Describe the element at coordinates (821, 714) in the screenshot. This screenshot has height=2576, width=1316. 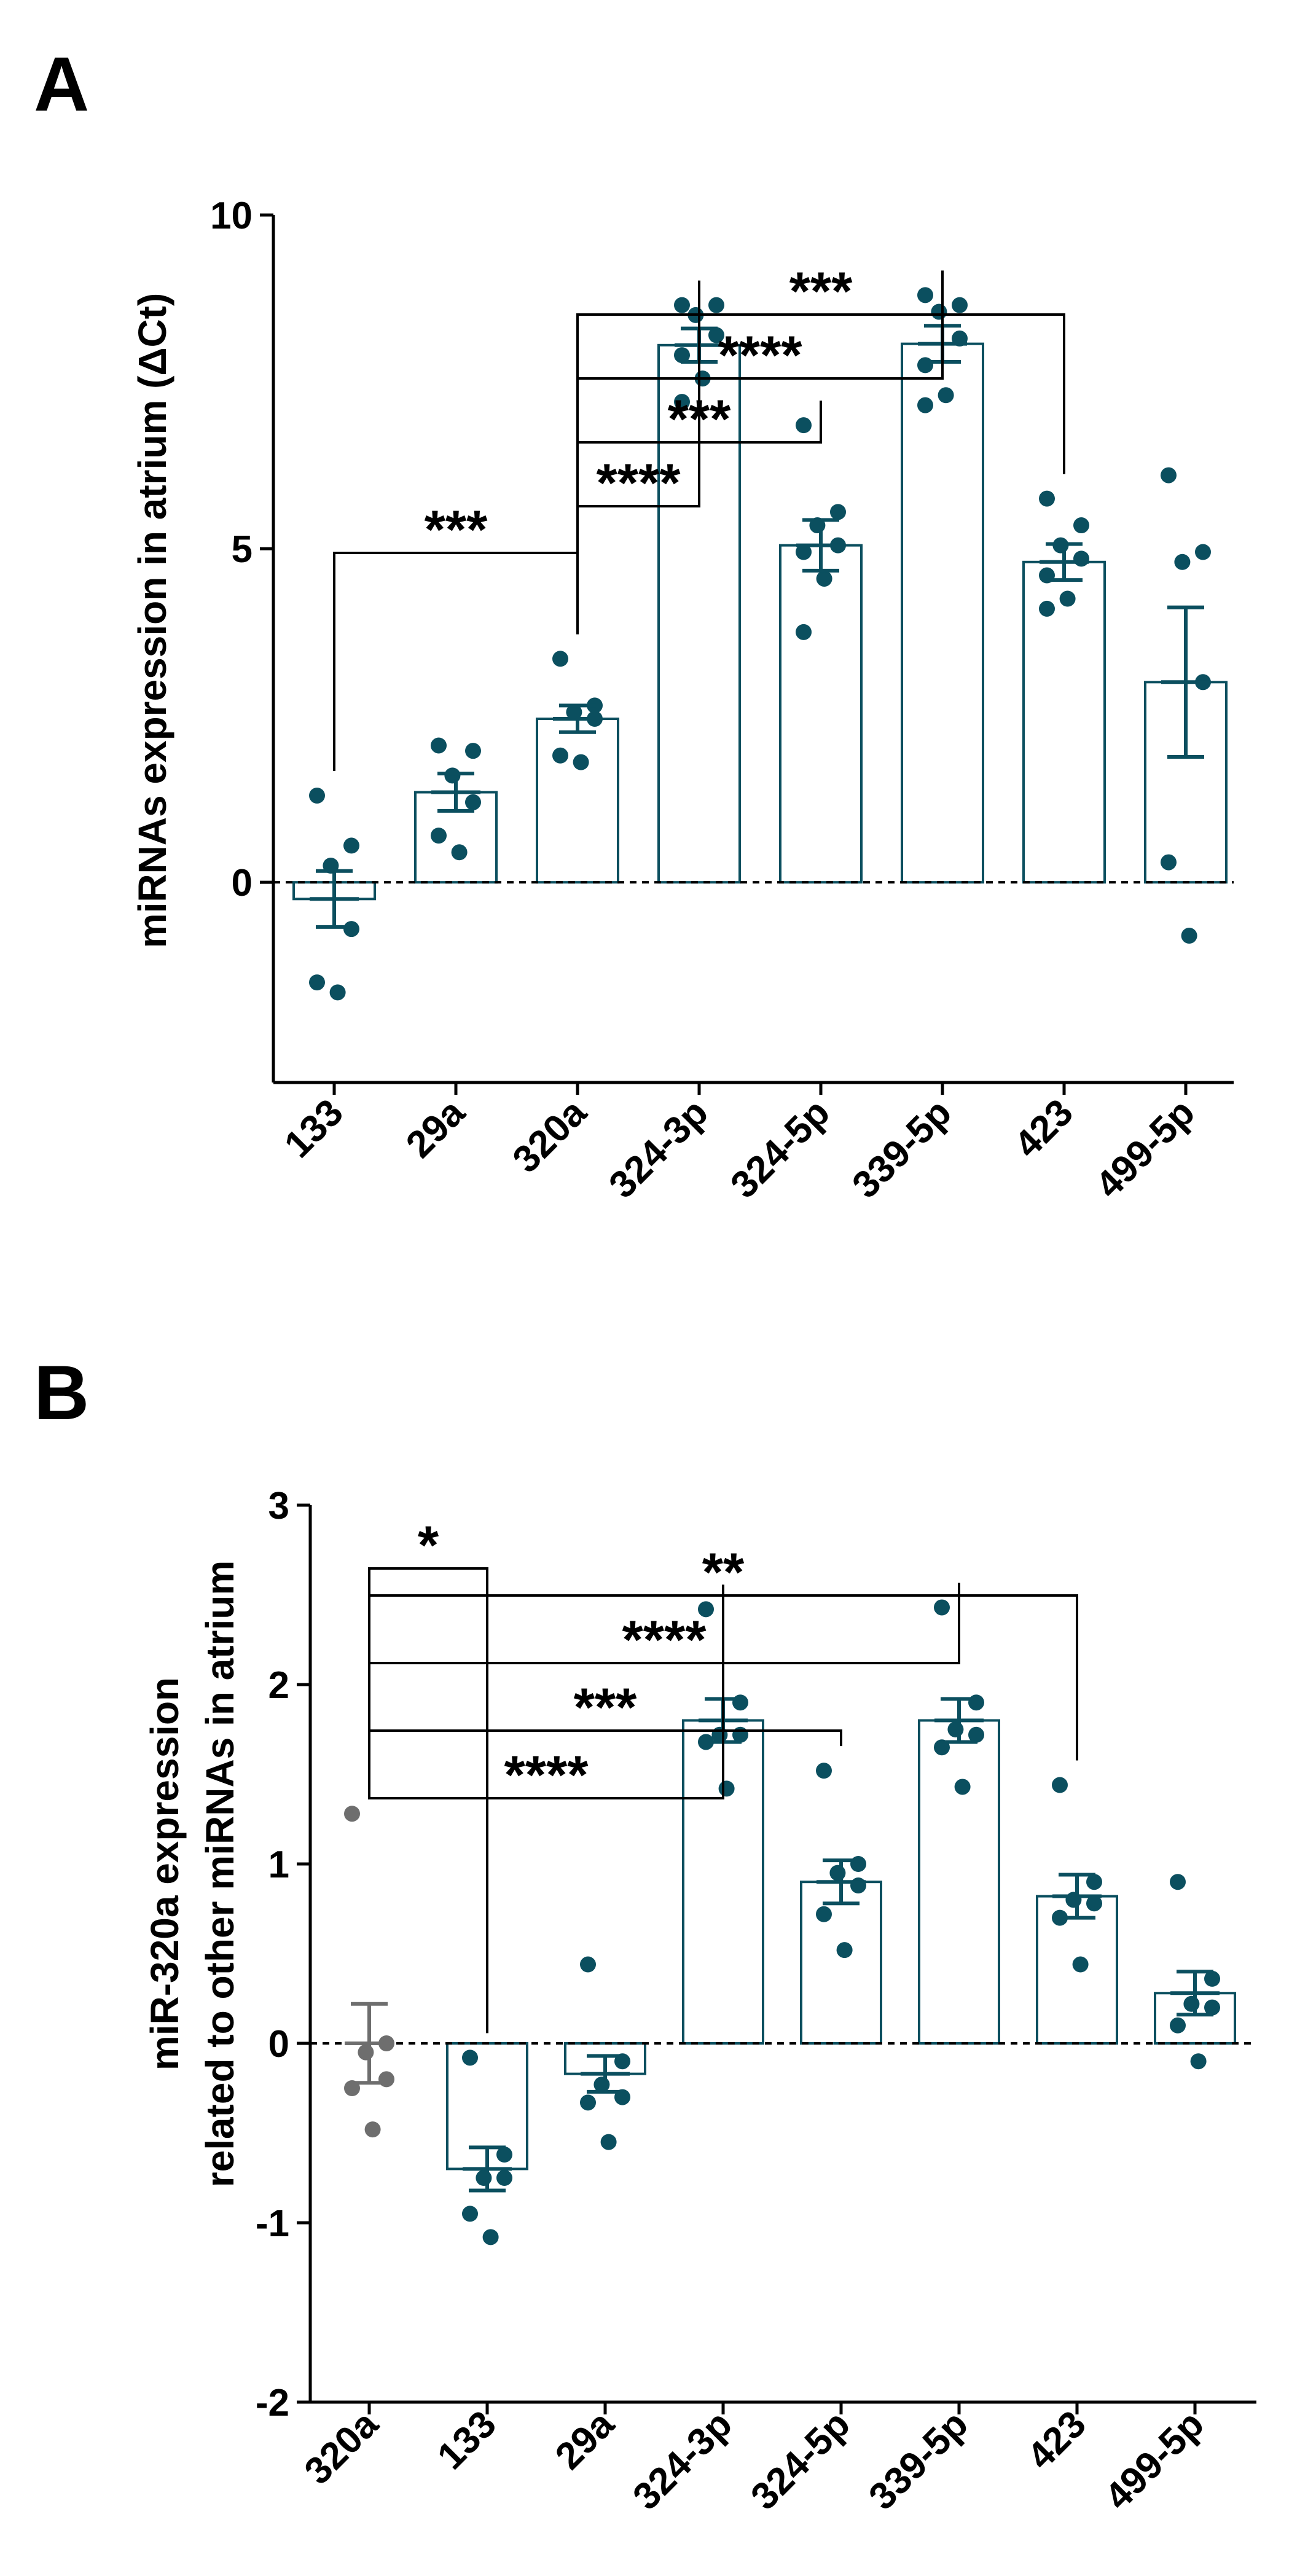
I see `panel-a-bar-324-5p` at that location.